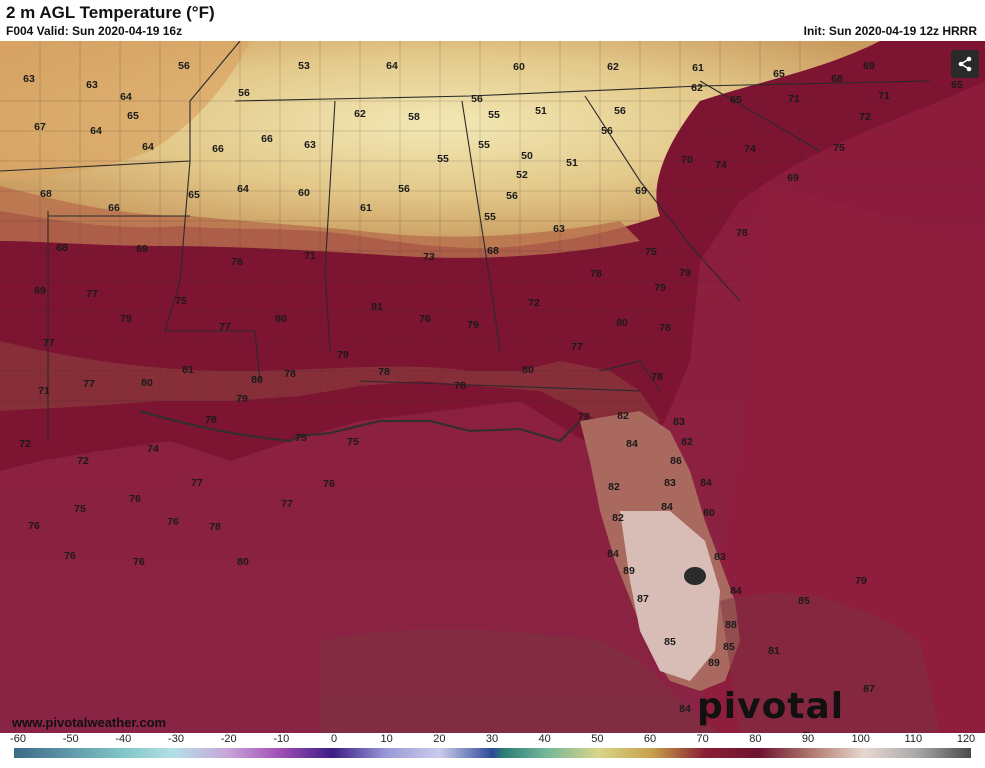 The image size is (985, 768). Describe the element at coordinates (869, 689) in the screenshot. I see `temp-label: 87` at that location.